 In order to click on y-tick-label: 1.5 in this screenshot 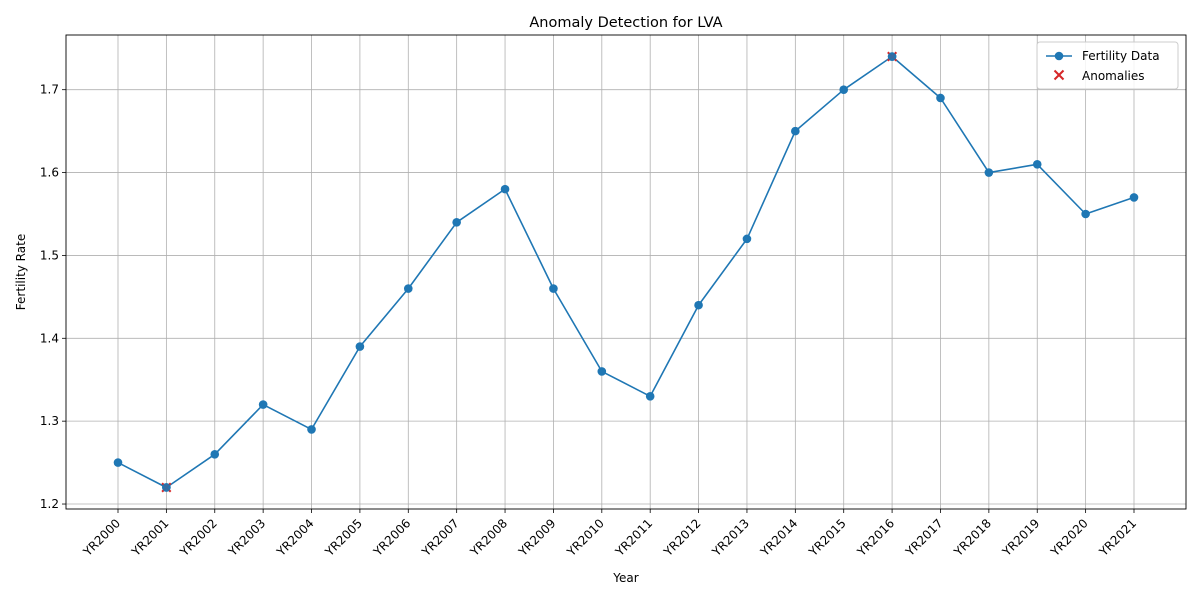, I will do `click(49, 255)`.